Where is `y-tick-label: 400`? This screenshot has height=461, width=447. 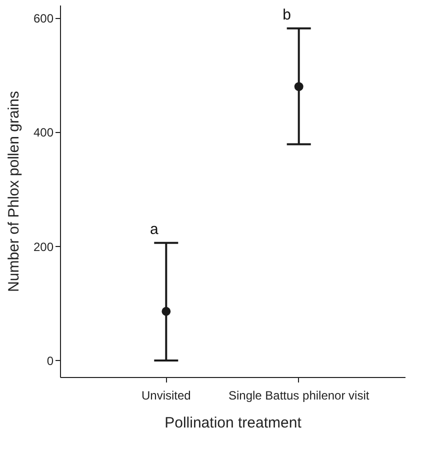
y-tick-label: 400 is located at coordinates (43, 133).